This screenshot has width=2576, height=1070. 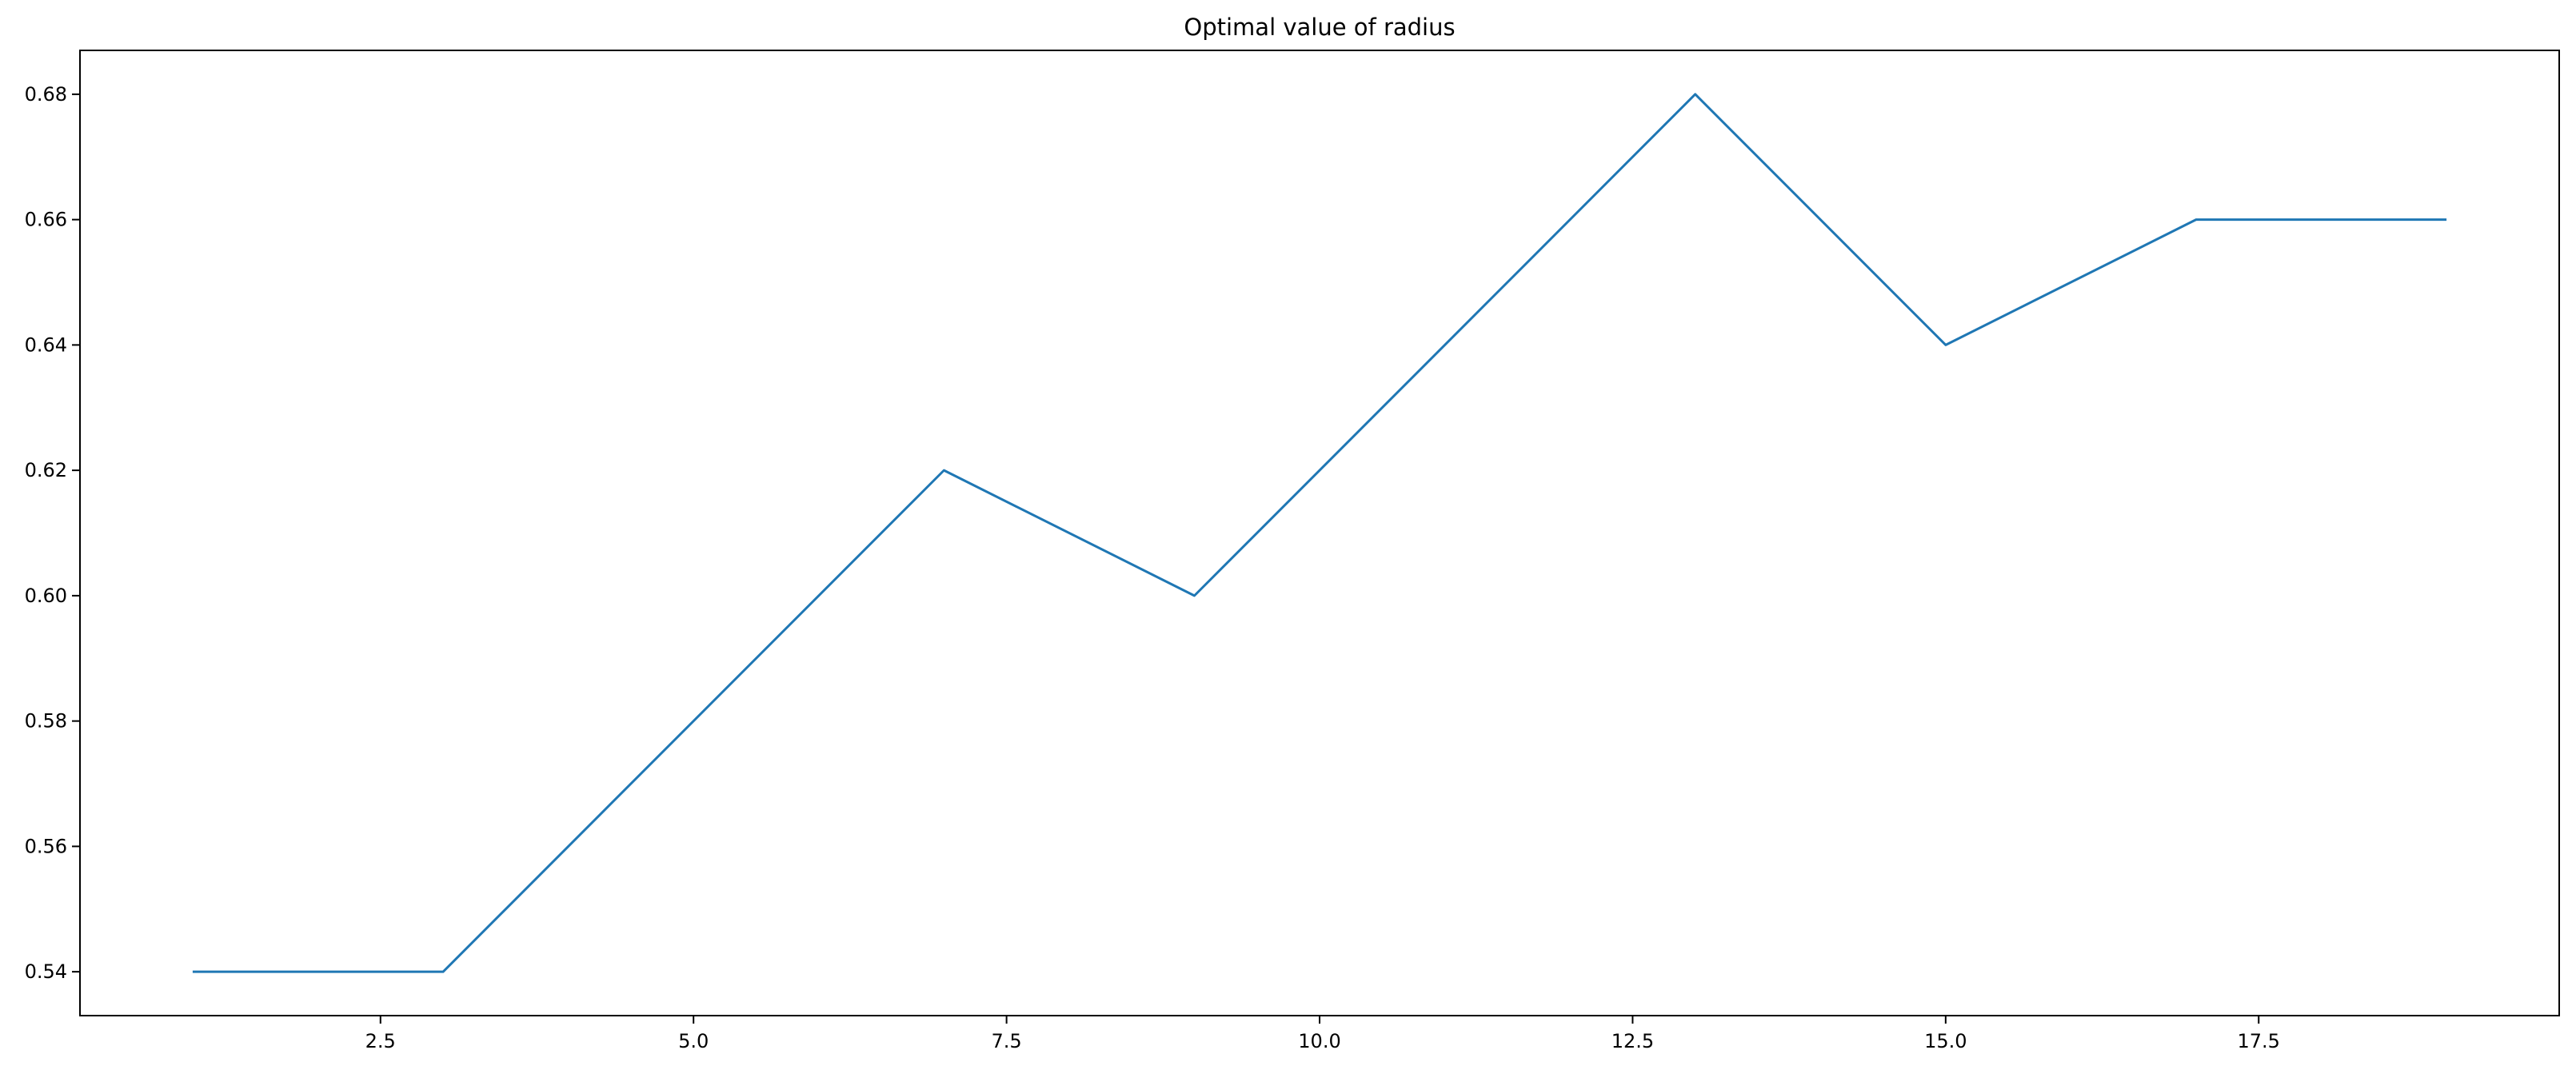 I want to click on x-tick-label: 2.5, so click(x=380, y=1041).